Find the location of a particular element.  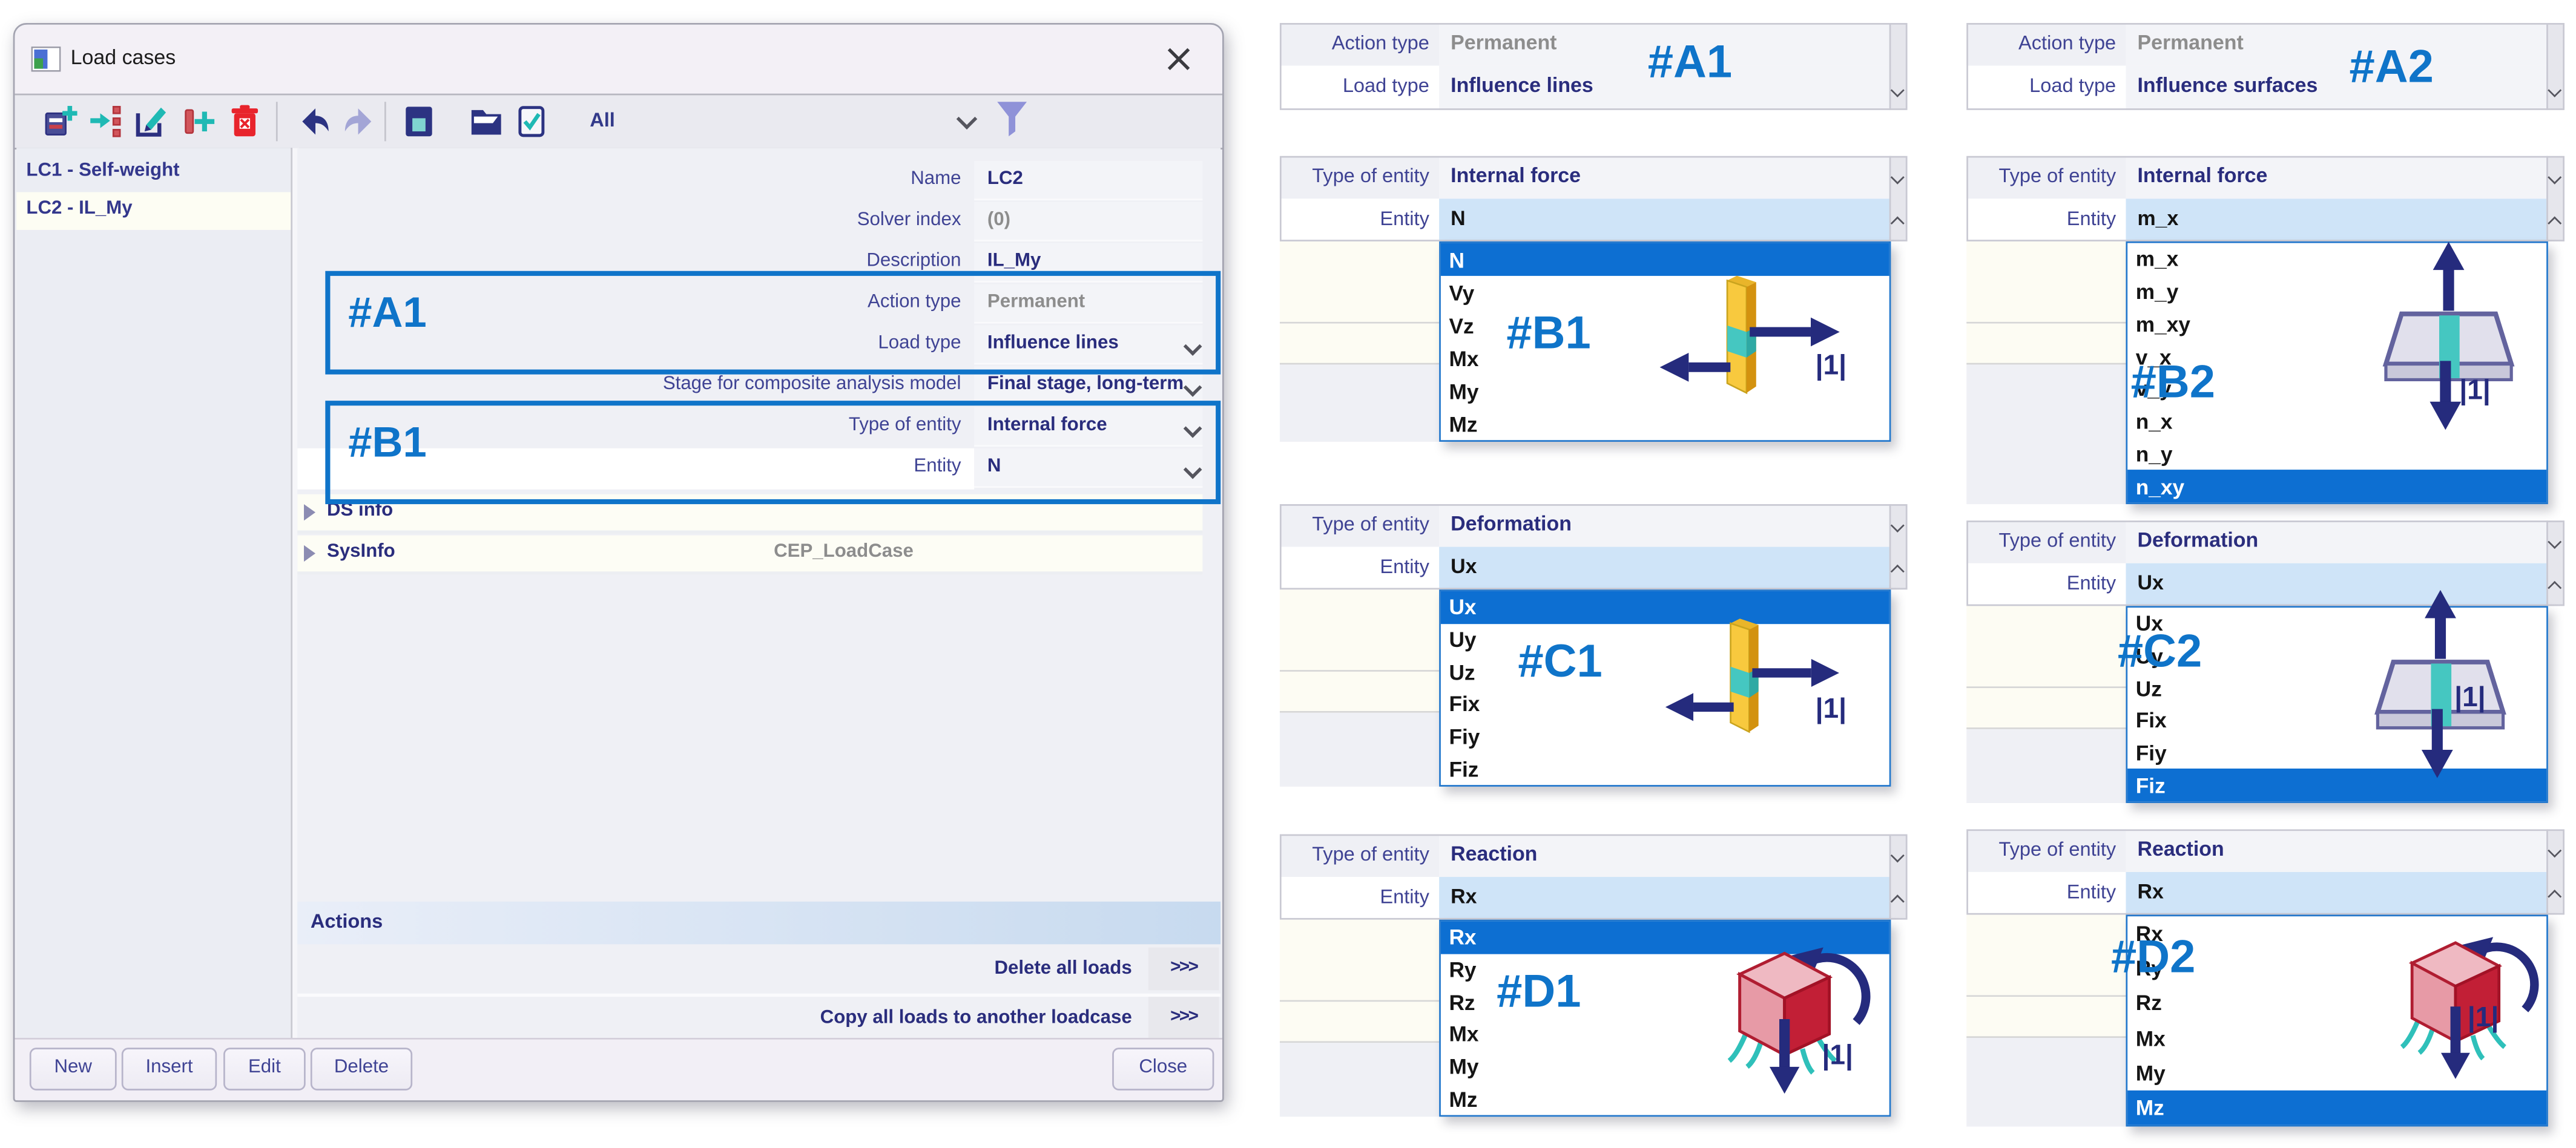

insert-icon is located at coordinates (107, 121).